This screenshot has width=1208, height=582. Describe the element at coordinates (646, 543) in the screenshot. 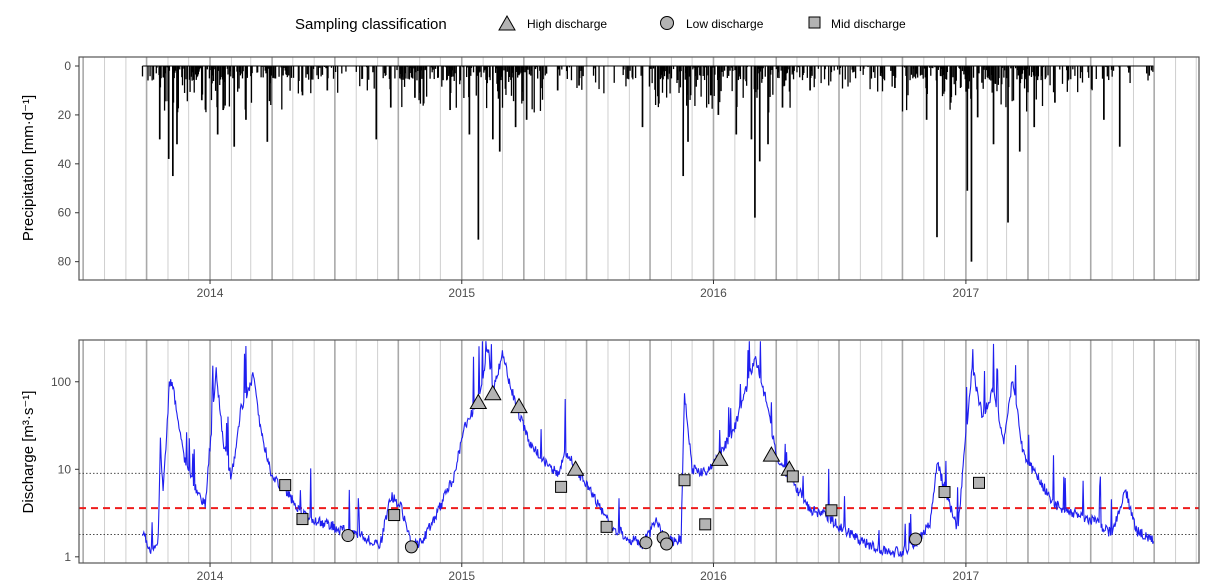

I see `low-discharge-marker` at that location.